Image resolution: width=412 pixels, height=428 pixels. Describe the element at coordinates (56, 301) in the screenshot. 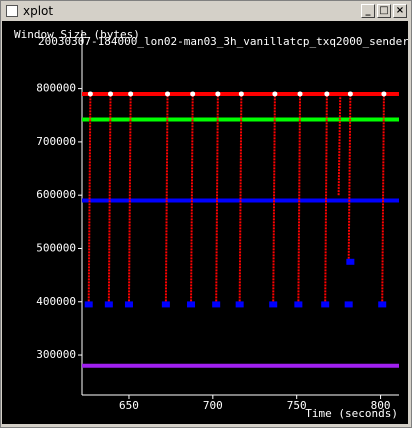

I see `y-tick-label: 400000` at that location.